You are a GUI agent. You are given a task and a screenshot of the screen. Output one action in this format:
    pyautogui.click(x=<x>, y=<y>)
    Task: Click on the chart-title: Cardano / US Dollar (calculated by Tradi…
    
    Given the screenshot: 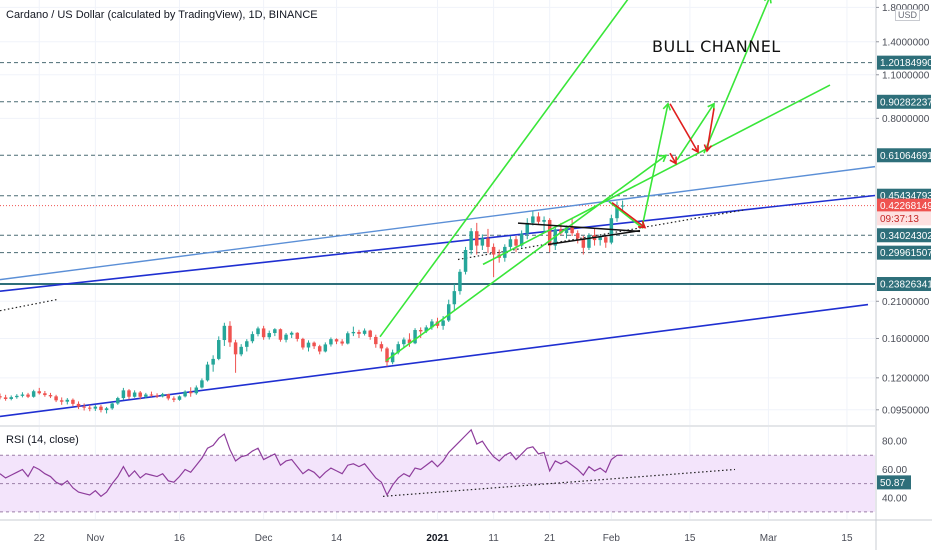 What is the action you would take?
    pyautogui.click(x=162, y=15)
    